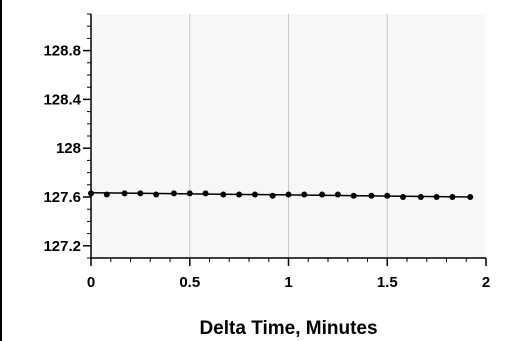 Image resolution: width=505 pixels, height=341 pixels. What do you see at coordinates (91, 282) in the screenshot?
I see `x-tick-label: 0` at bounding box center [91, 282].